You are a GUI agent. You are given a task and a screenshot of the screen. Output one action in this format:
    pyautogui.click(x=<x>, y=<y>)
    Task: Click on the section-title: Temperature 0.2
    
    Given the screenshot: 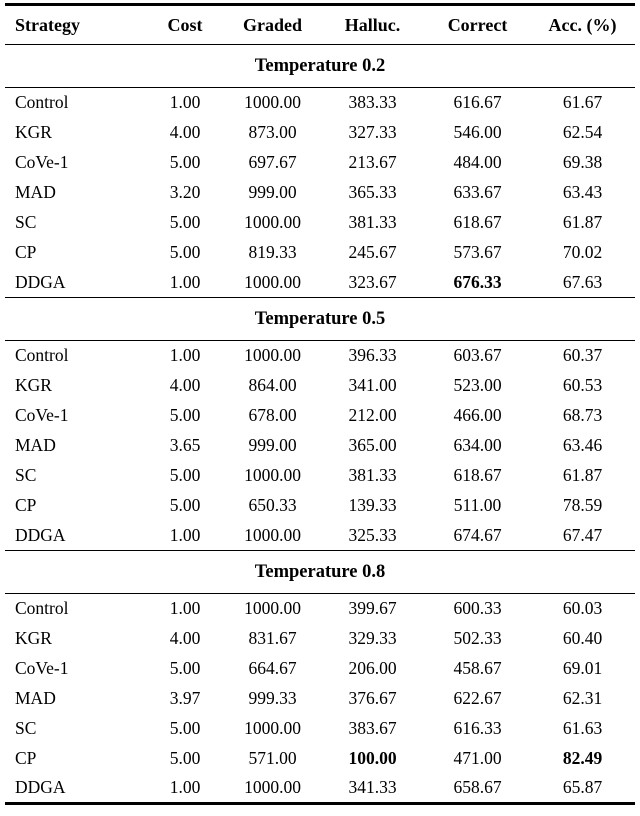 What is the action you would take?
    pyautogui.click(x=320, y=66)
    